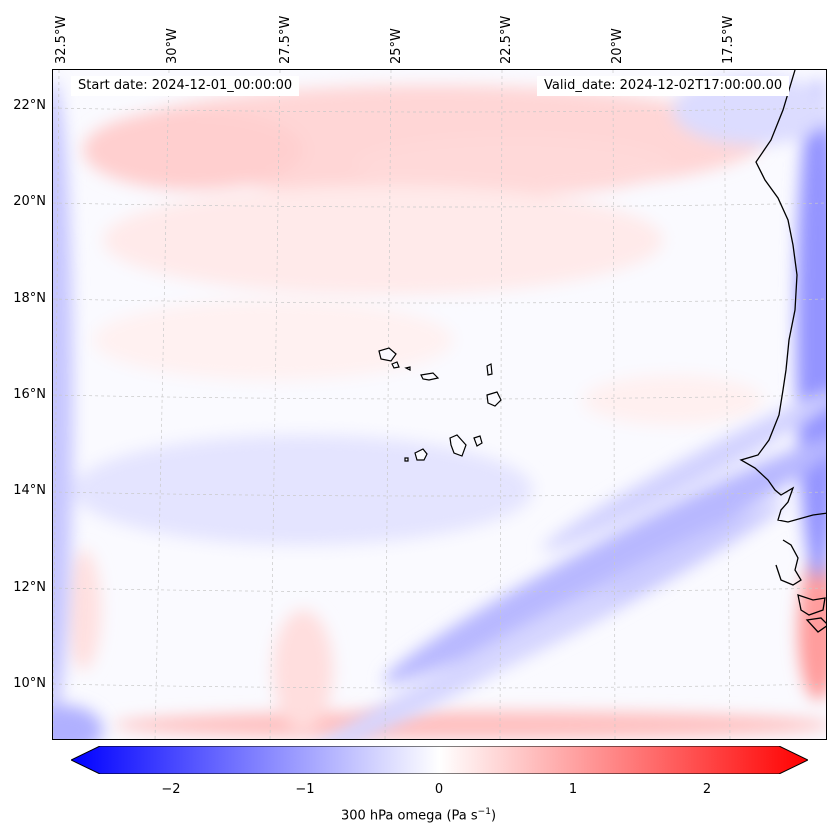 This screenshot has width=837, height=839. Describe the element at coordinates (29, 298) in the screenshot. I see `lat-label-18n: 18°N` at that location.